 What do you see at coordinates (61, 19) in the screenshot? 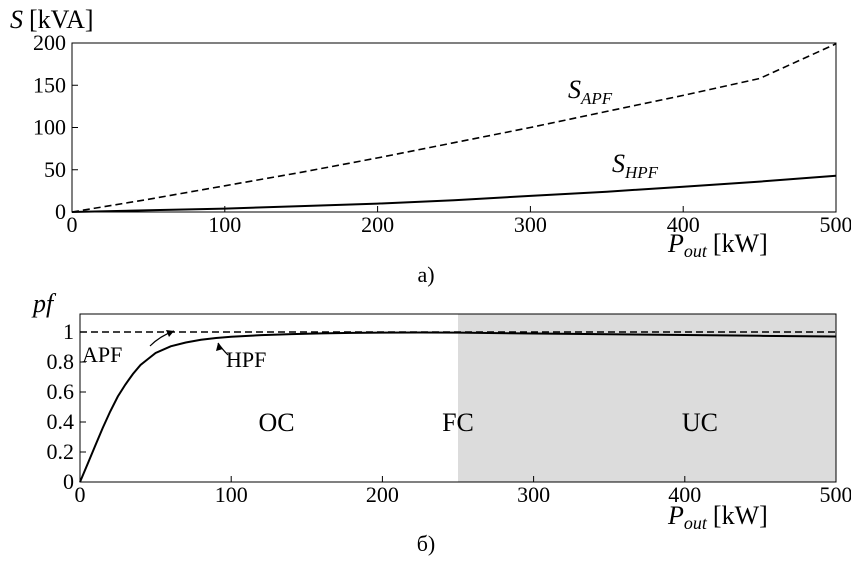
I see `y-axis-unit-top: [kVA]` at bounding box center [61, 19].